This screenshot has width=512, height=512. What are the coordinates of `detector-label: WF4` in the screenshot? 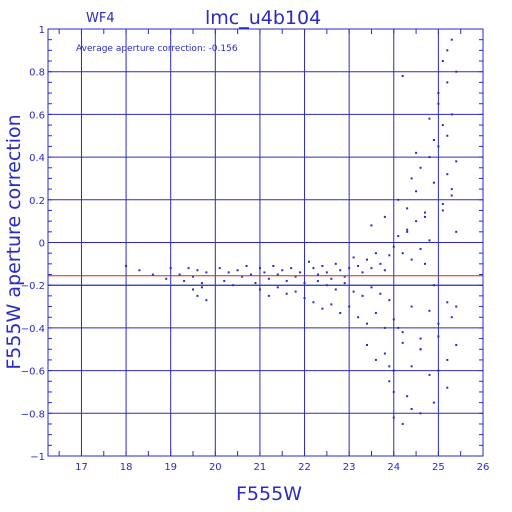 It's located at (100, 18).